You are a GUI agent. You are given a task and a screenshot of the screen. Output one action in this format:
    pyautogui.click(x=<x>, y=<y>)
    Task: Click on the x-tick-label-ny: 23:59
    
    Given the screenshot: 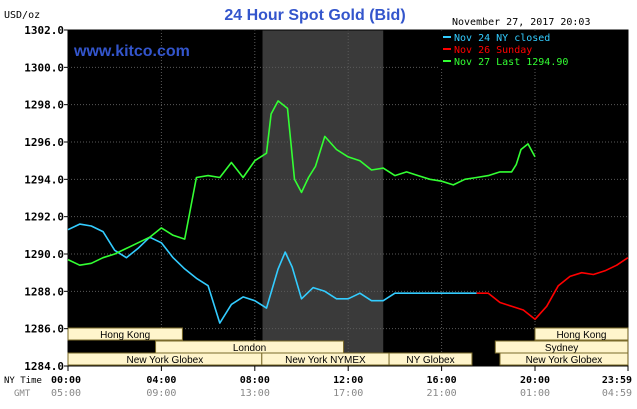 What is the action you would take?
    pyautogui.click(x=617, y=380)
    